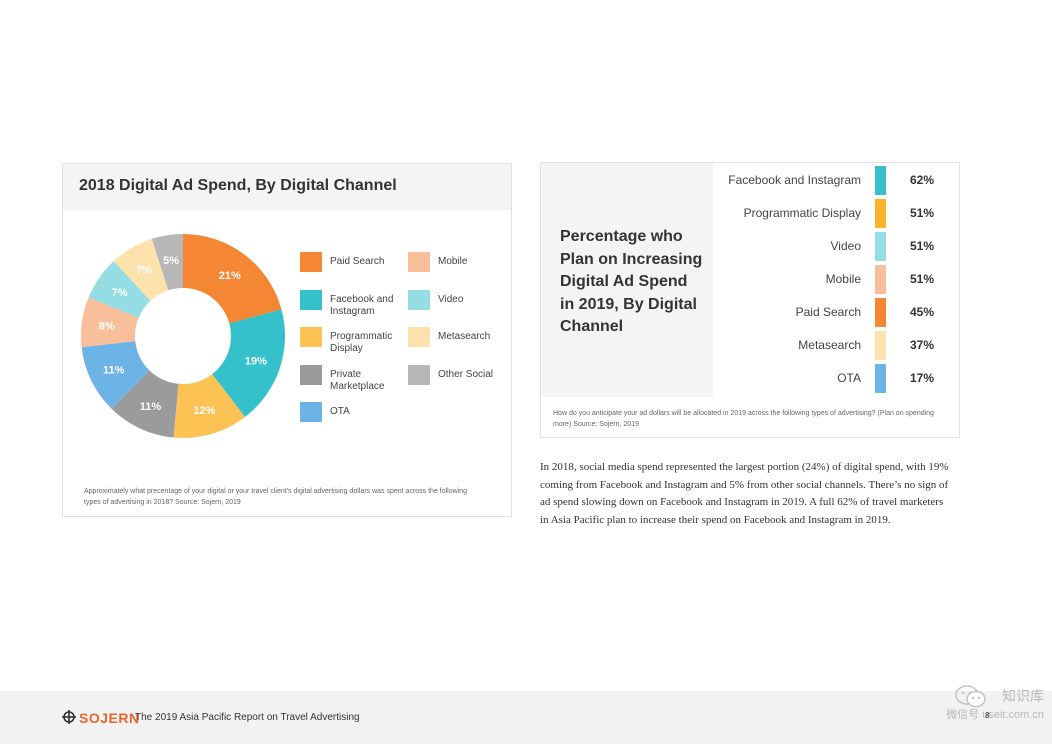 The height and width of the screenshot is (744, 1052). What do you see at coordinates (171, 261) in the screenshot?
I see `donut-slice-label-other-social: 5%` at bounding box center [171, 261].